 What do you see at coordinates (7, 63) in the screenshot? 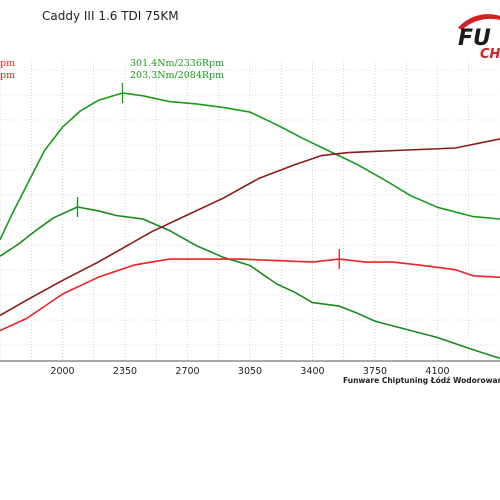
I see `legend-left-top: pm` at bounding box center [7, 63].